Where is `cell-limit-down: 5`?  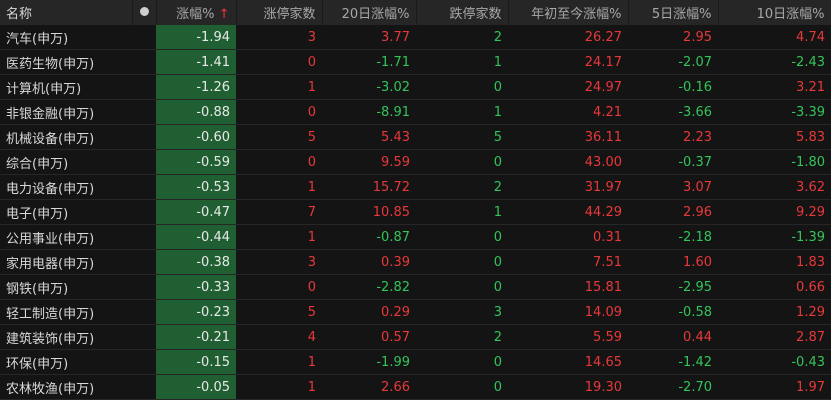 cell-limit-down: 5 is located at coordinates (462, 137).